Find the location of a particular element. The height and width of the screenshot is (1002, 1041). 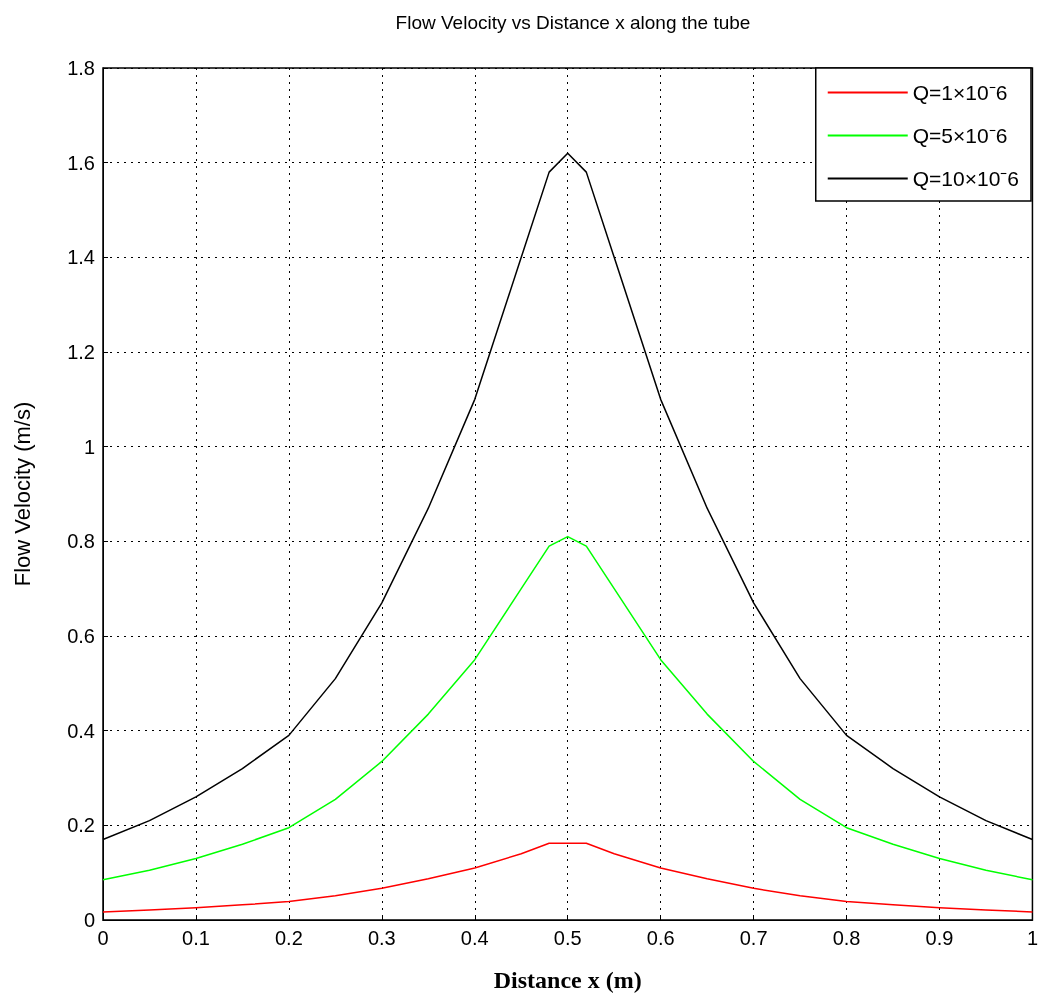

y-tick-label: 0.8 is located at coordinates (81, 541).